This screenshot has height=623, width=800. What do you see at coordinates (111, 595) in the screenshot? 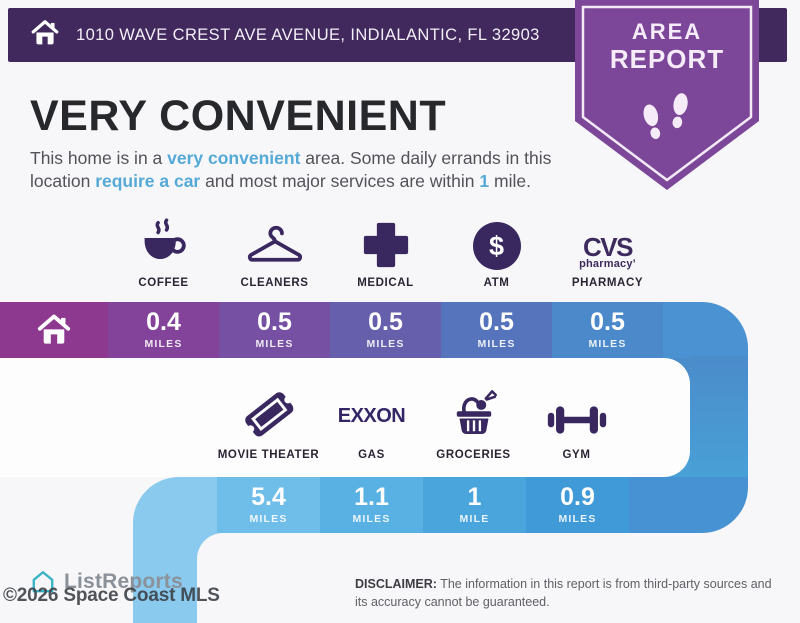
I see `mls-watermark: ©2026 Space Coast MLS` at bounding box center [111, 595].